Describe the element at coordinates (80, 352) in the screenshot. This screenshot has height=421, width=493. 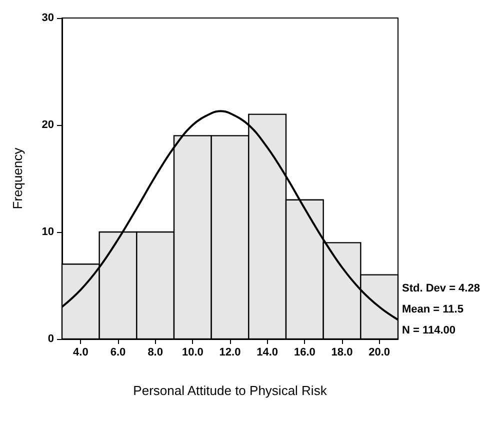
I see `x-tick-label: 4.0` at that location.